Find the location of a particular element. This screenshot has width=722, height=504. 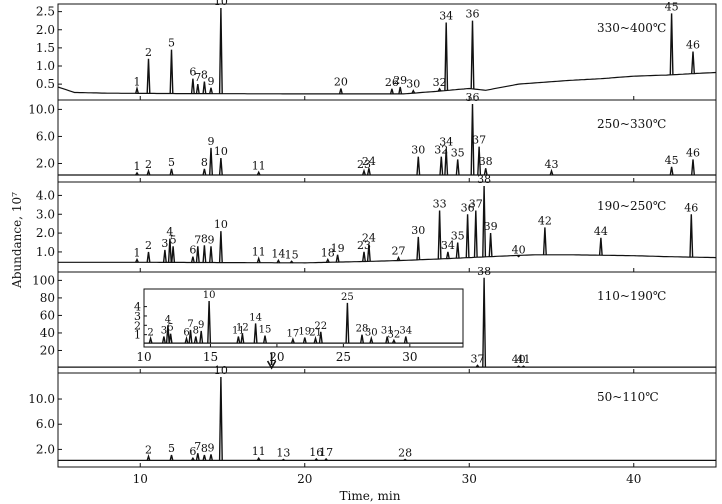

y-axis-label: Abundance, 10⁷ is located at coordinates (17, 240).